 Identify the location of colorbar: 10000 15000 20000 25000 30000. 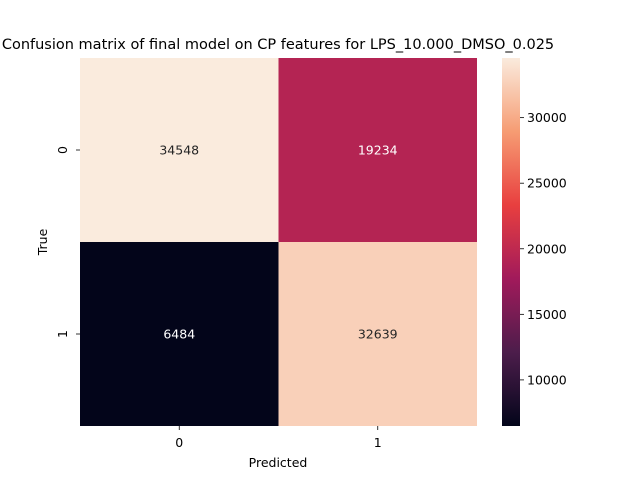
(534, 242).